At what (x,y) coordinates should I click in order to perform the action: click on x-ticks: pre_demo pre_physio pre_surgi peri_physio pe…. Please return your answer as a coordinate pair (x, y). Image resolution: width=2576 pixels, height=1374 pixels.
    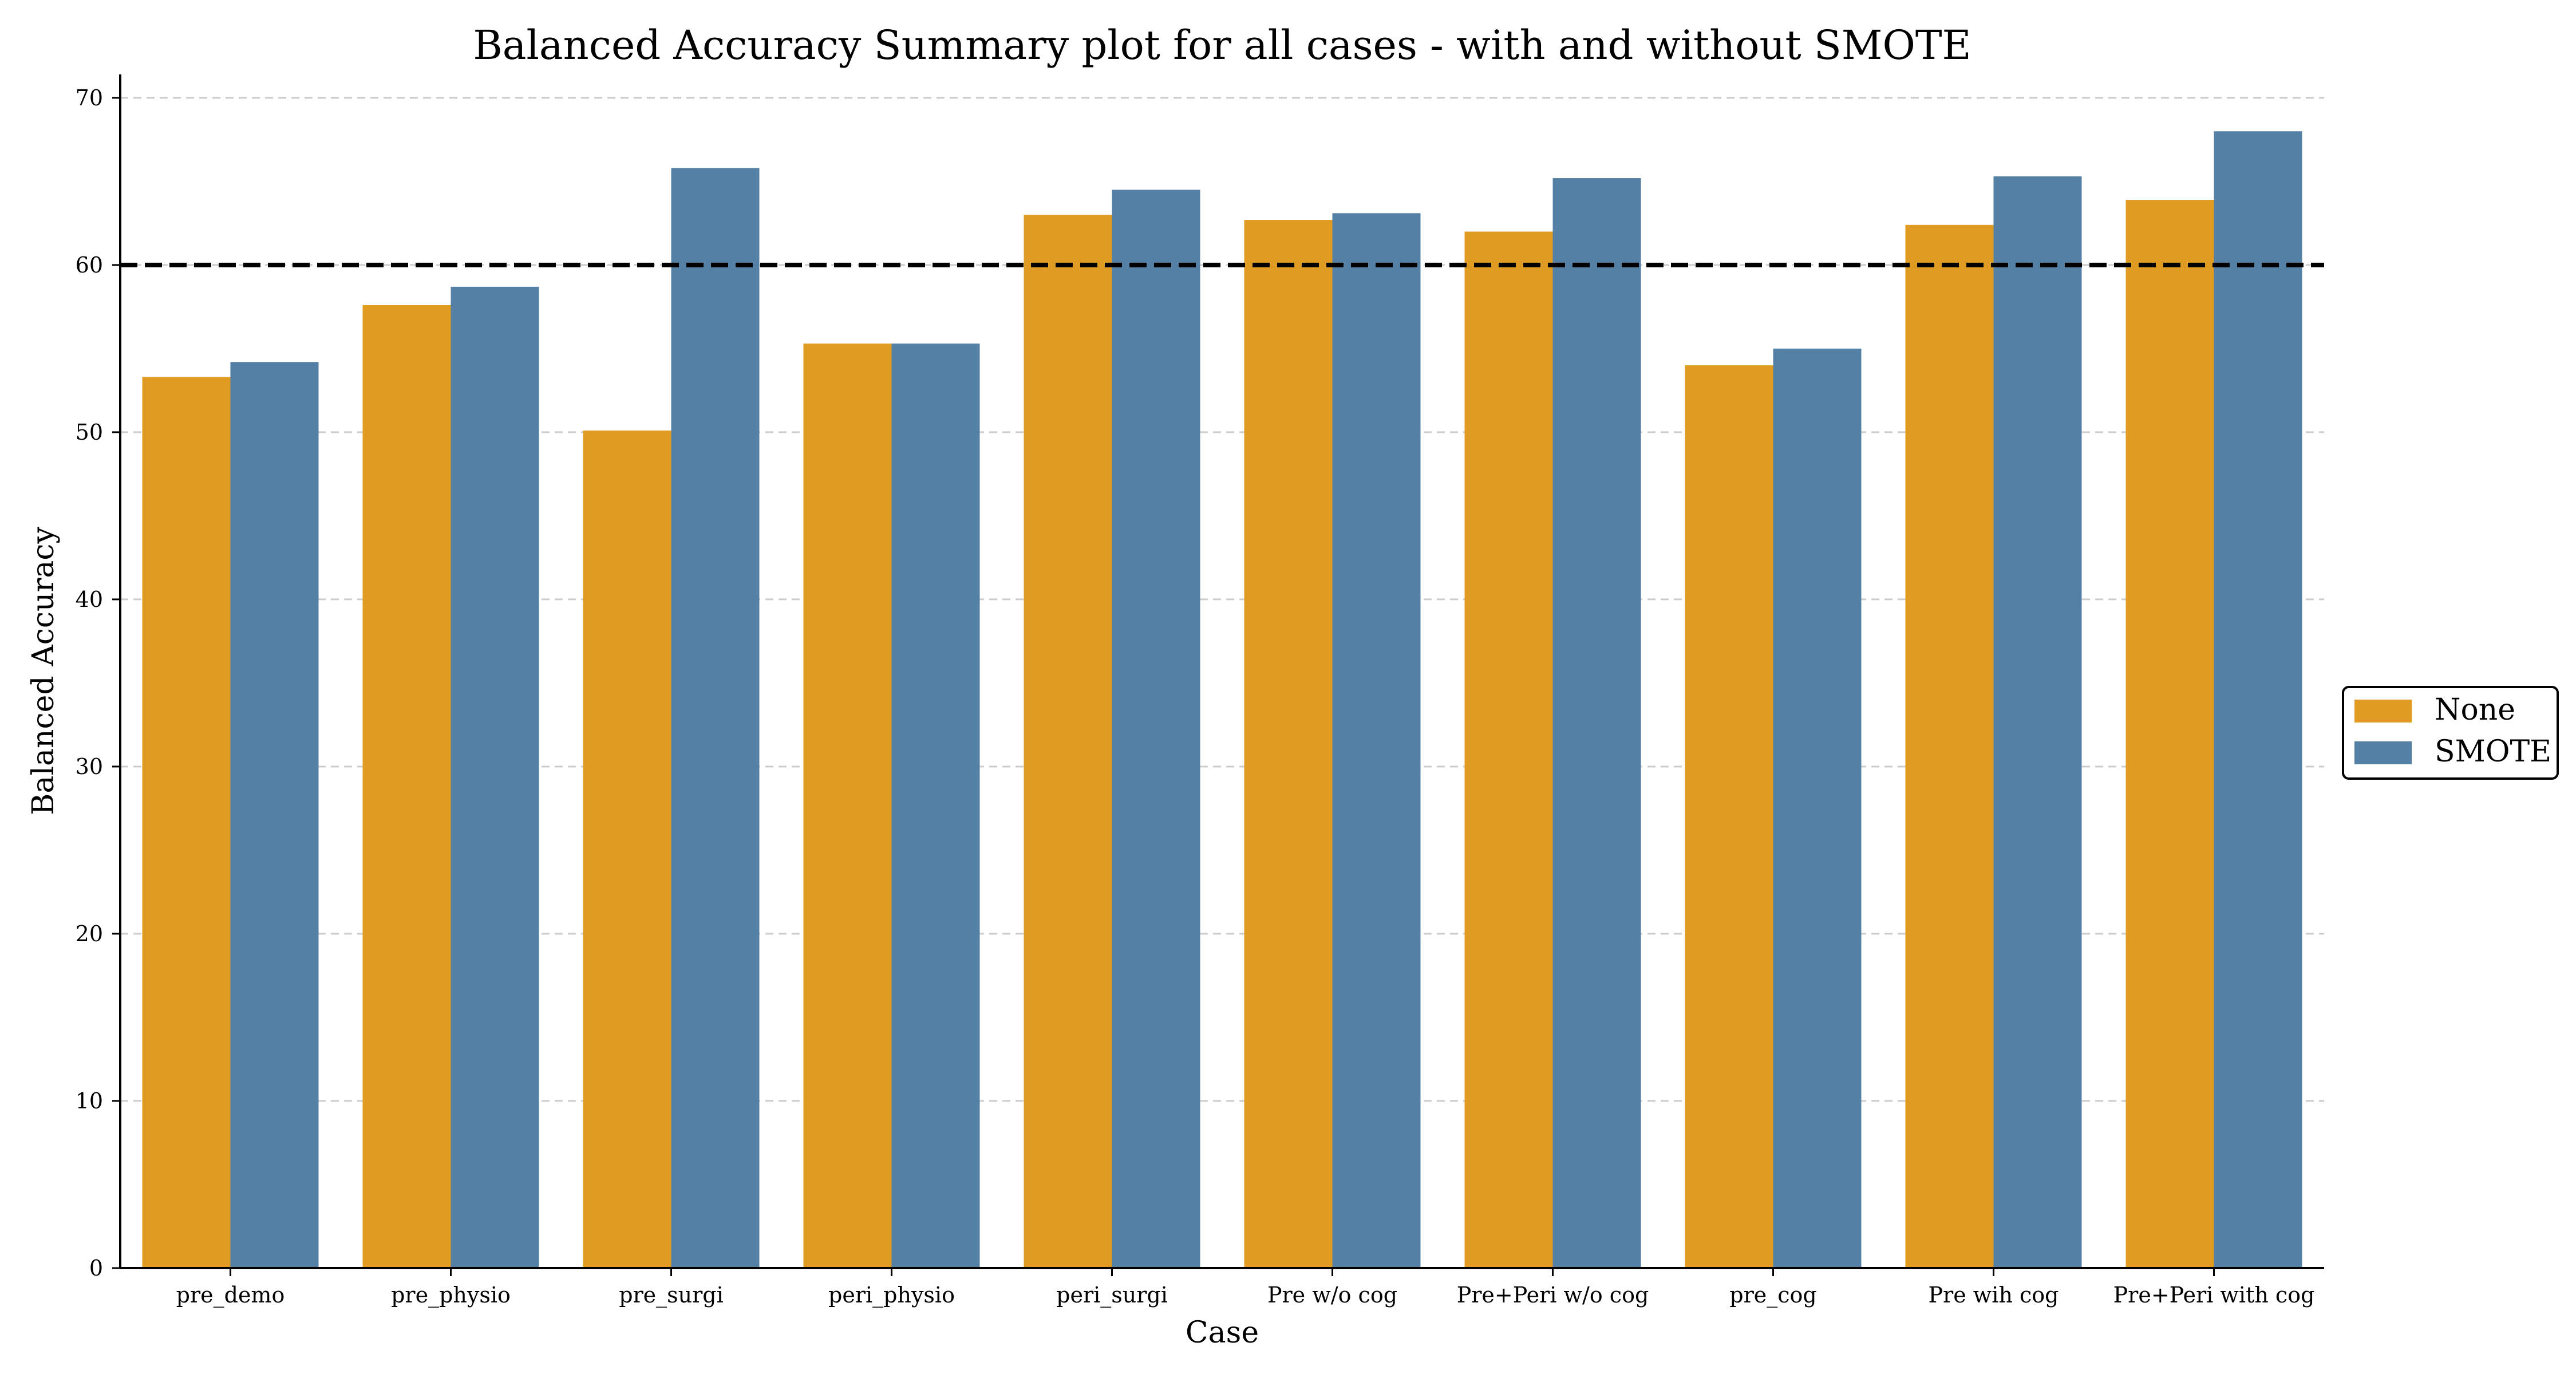
    Looking at the image, I should click on (1245, 1288).